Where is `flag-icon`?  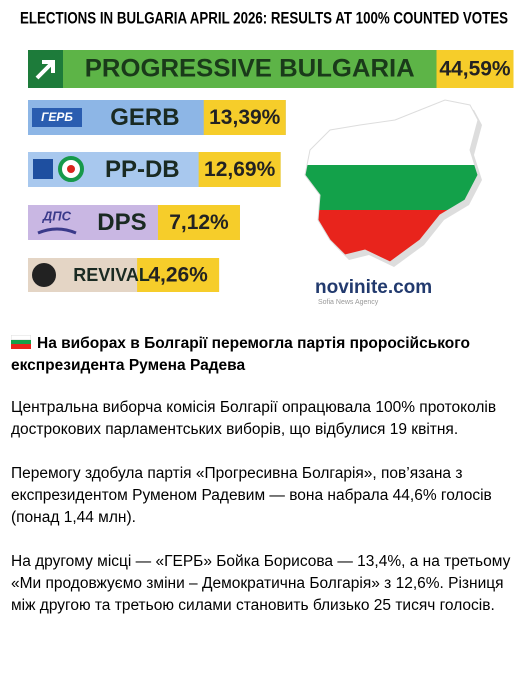 flag-icon is located at coordinates (21, 341).